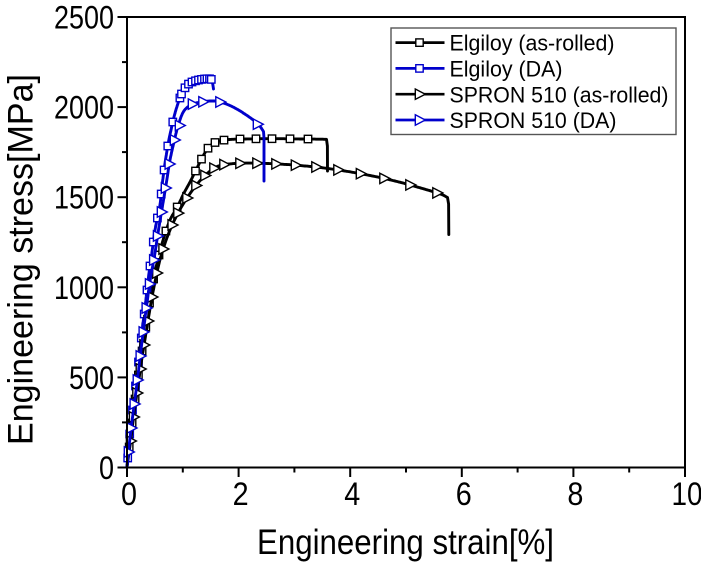 The height and width of the screenshot is (576, 701). I want to click on svg-text: SPRON 510 (as-rolled), so click(559, 94).